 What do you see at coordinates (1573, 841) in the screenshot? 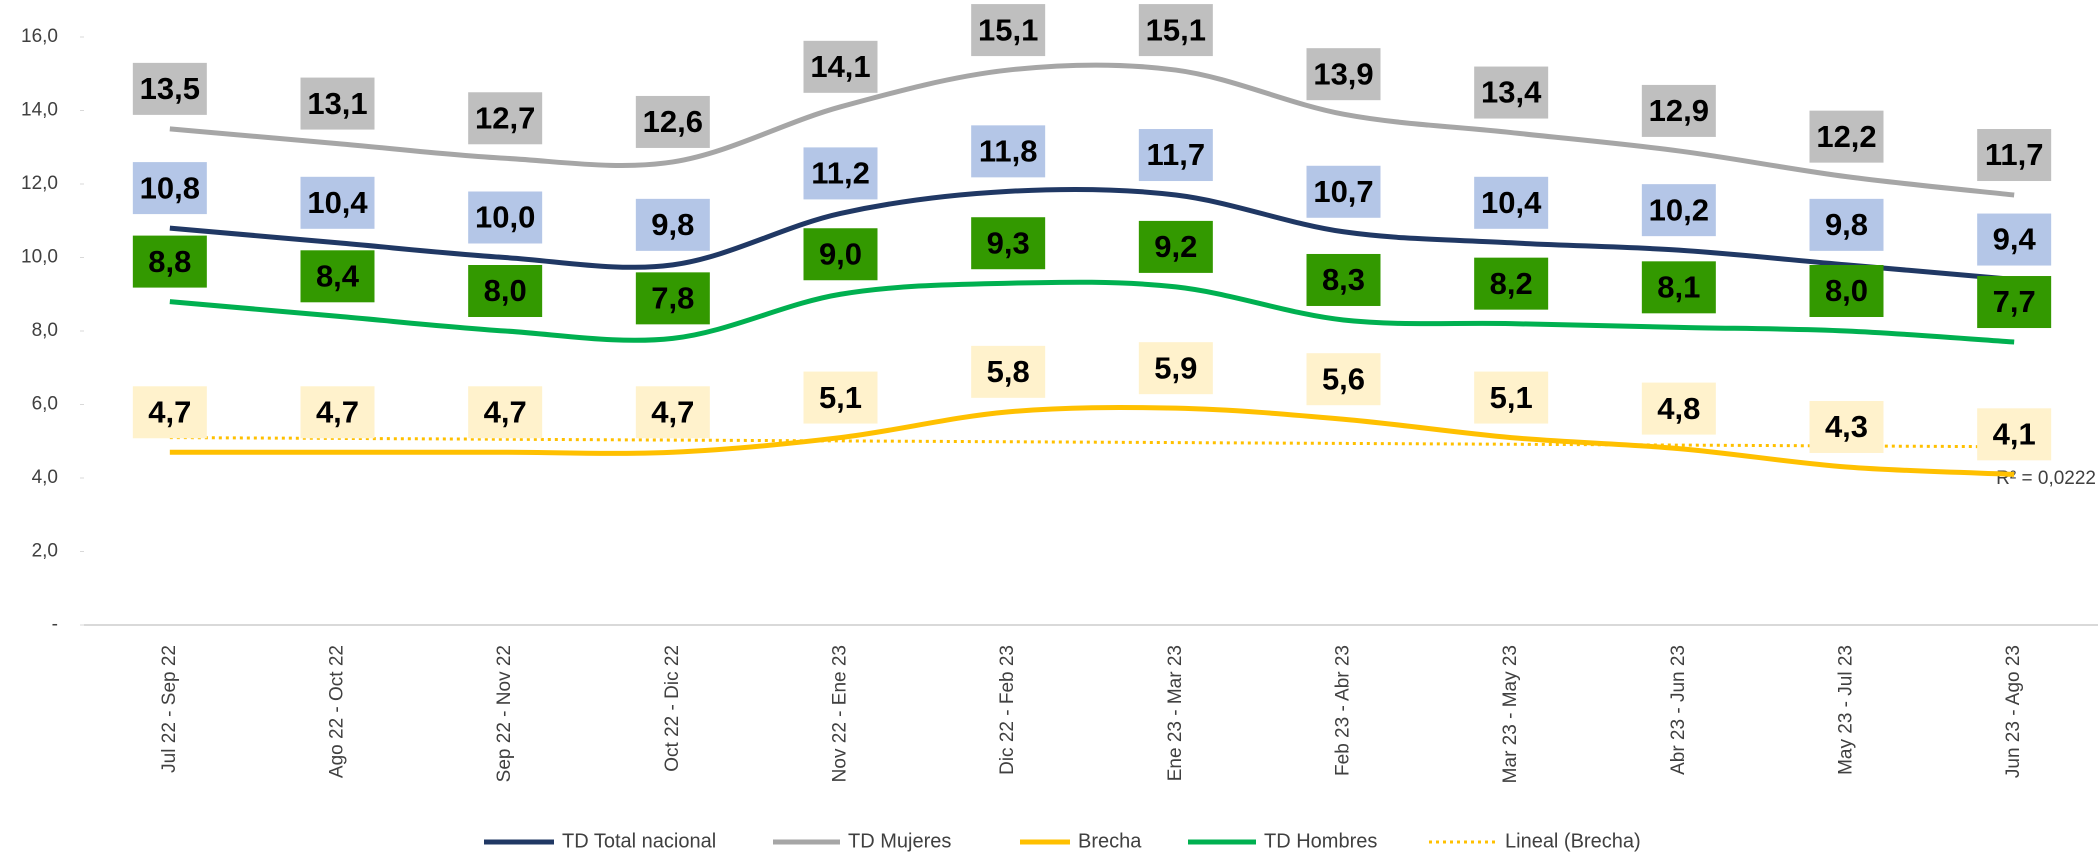
I see `legend-label: Lineal (Brecha)` at bounding box center [1573, 841].